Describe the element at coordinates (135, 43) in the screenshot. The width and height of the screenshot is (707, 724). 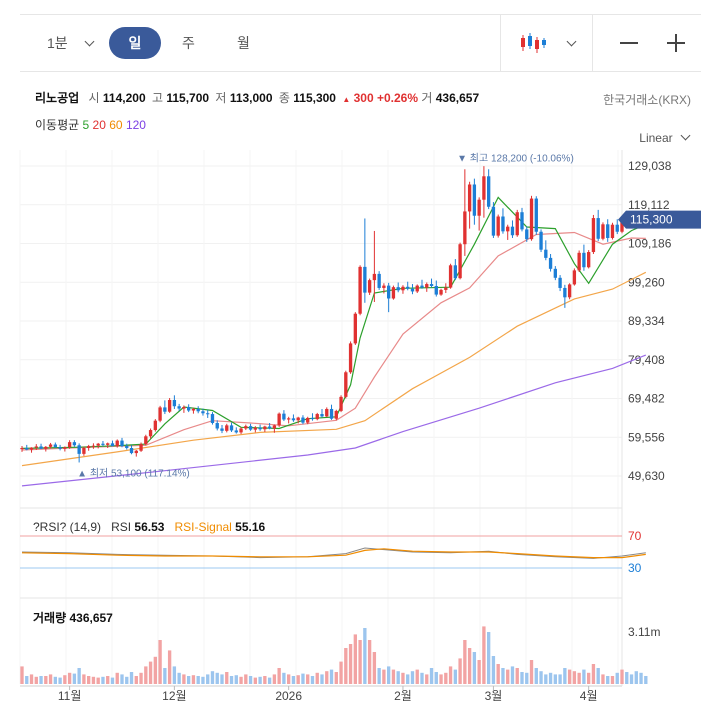
I see `tab-day: 일` at that location.